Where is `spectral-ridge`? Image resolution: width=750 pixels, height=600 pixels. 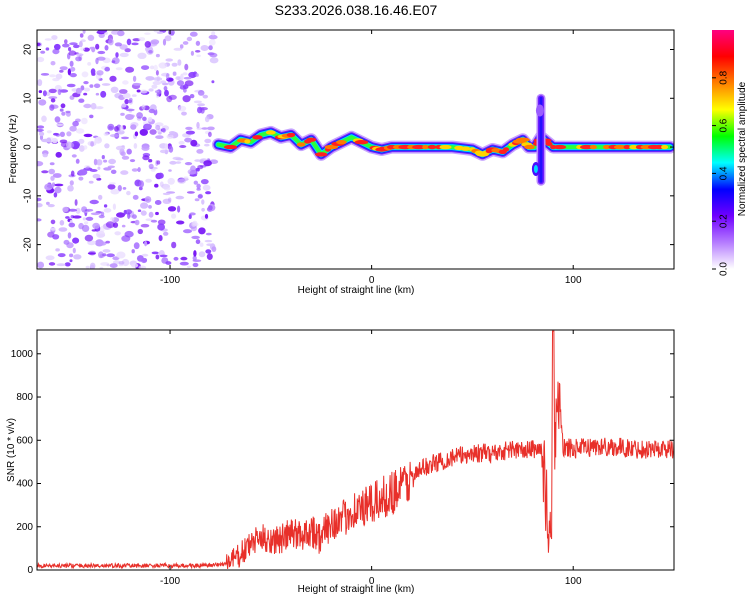 spectral-ridge is located at coordinates (442, 143).